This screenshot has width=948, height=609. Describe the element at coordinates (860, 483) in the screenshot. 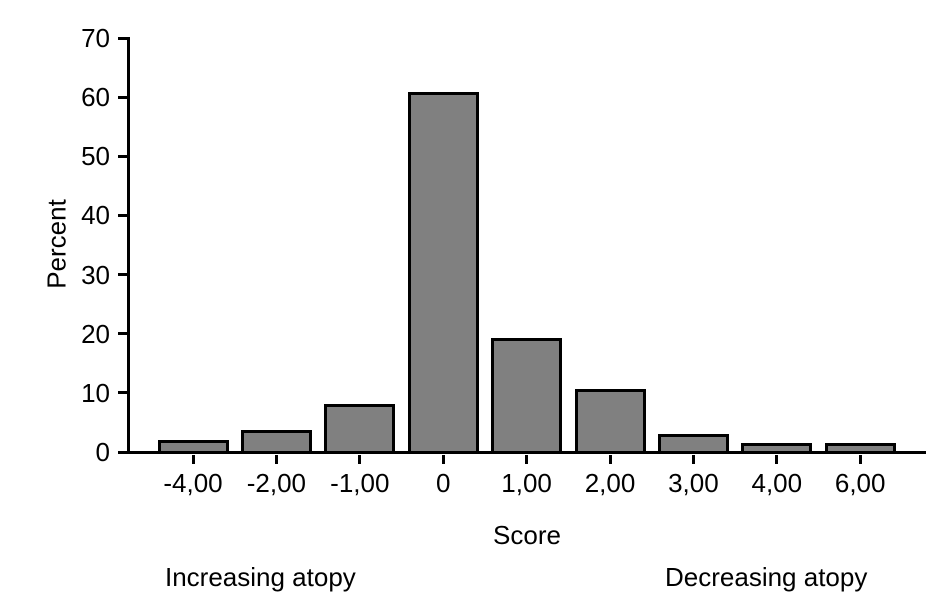

I see `x-tick-label: 6,00` at that location.